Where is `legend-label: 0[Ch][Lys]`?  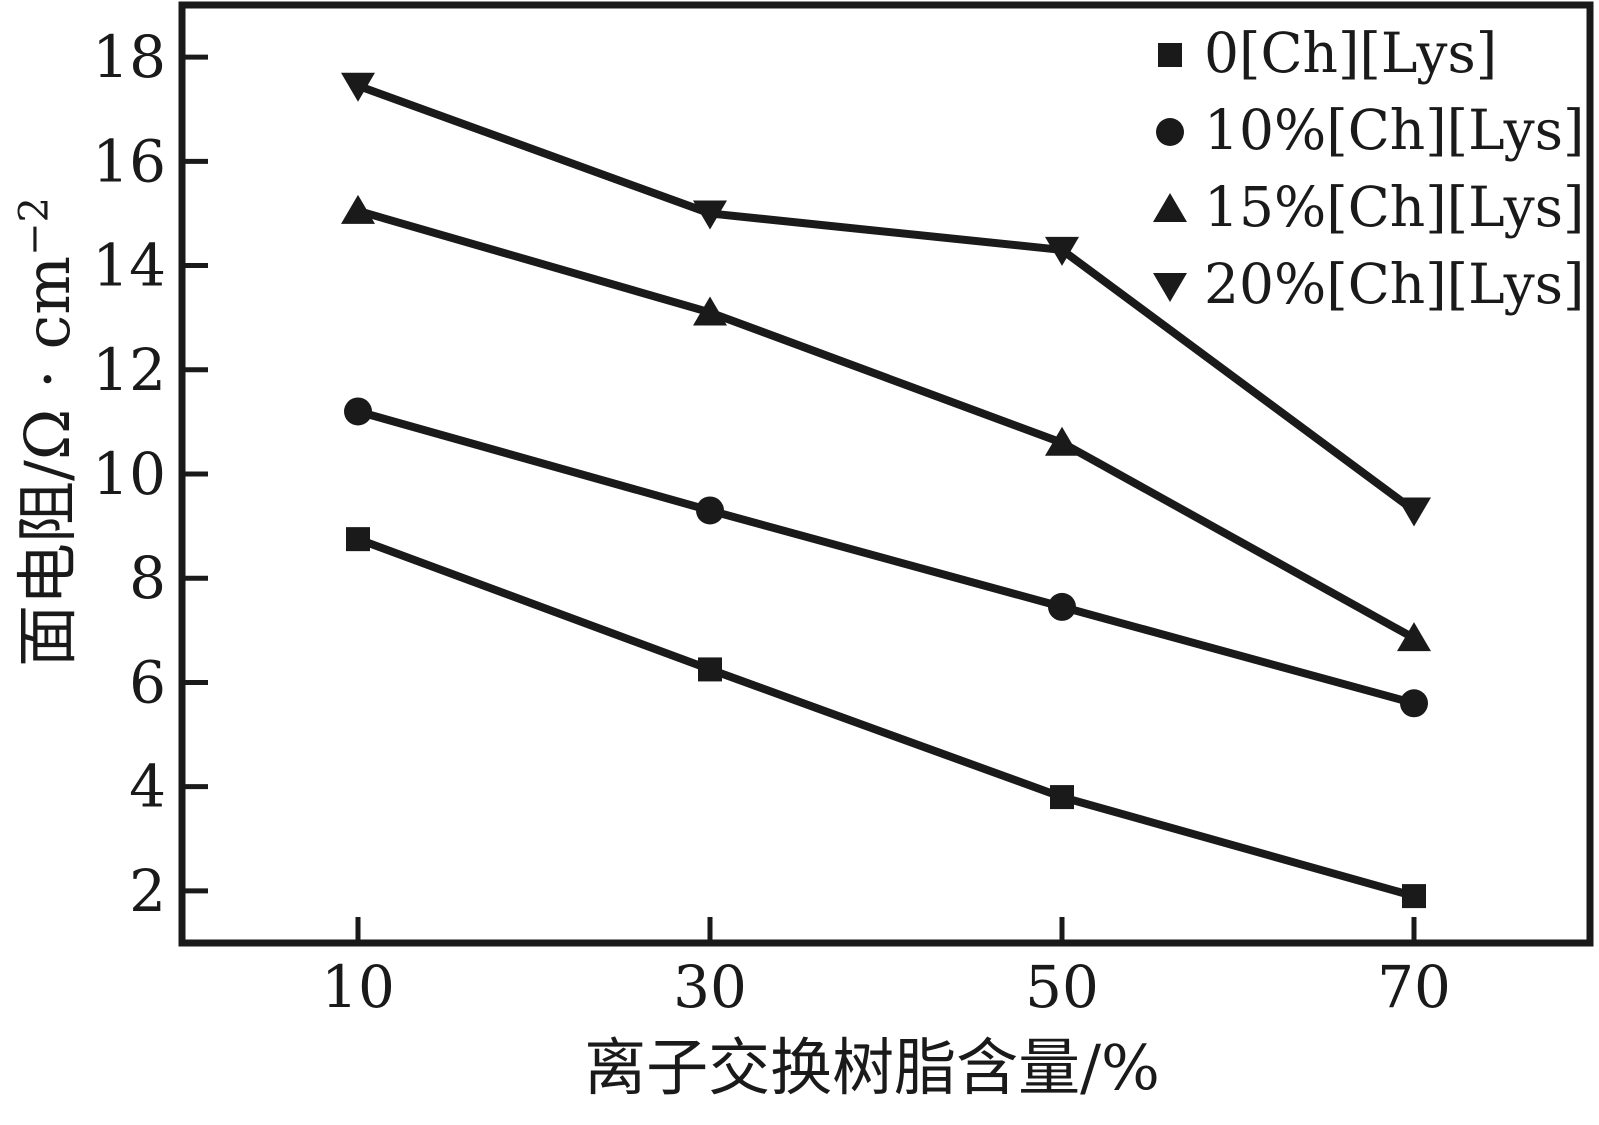 legend-label: 0[Ch][Lys] is located at coordinates (1351, 52).